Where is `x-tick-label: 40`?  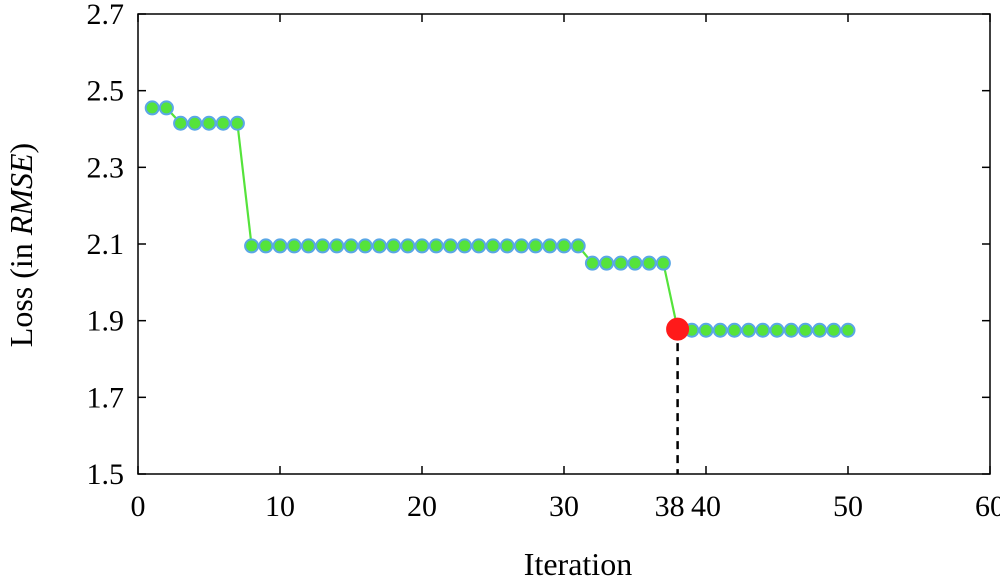 x-tick-label: 40 is located at coordinates (706, 506).